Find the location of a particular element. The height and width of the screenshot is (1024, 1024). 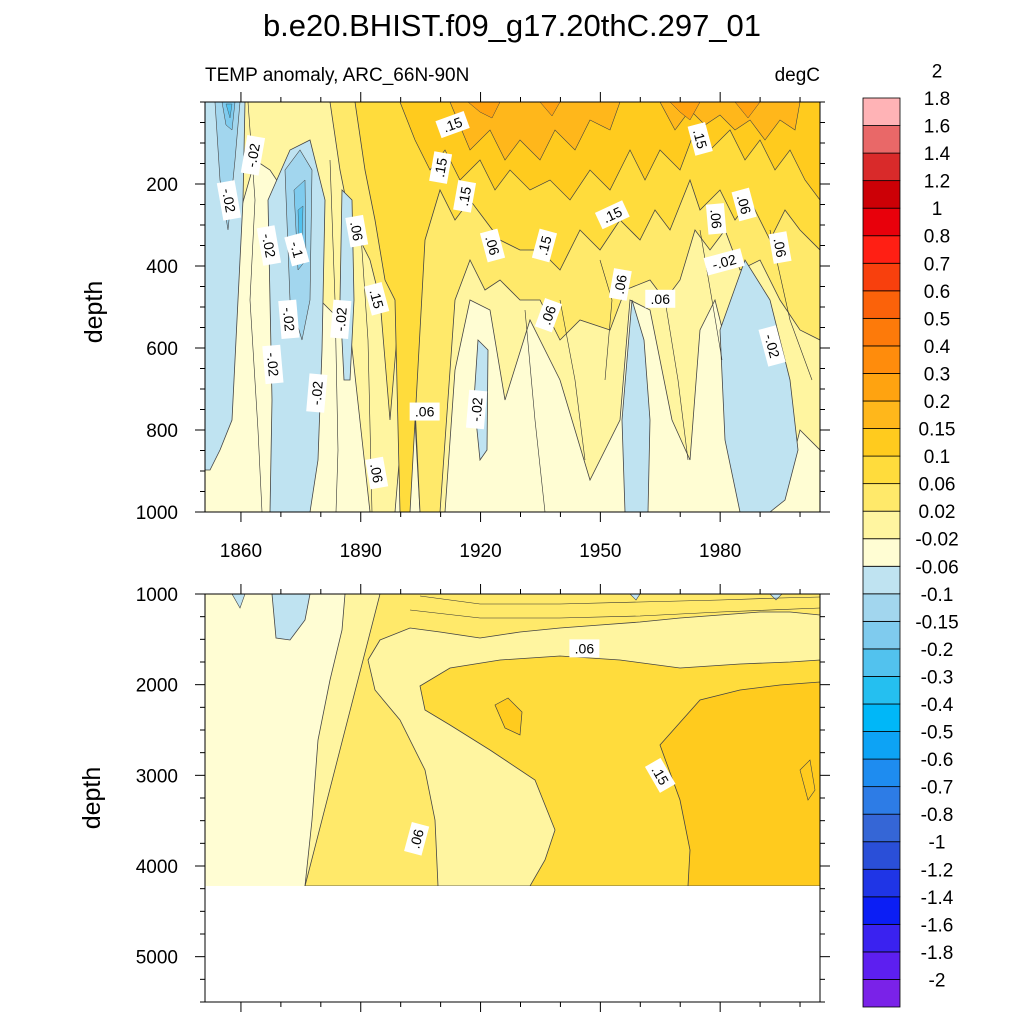

bottom-y-axis-label: depth is located at coordinates (92, 798).